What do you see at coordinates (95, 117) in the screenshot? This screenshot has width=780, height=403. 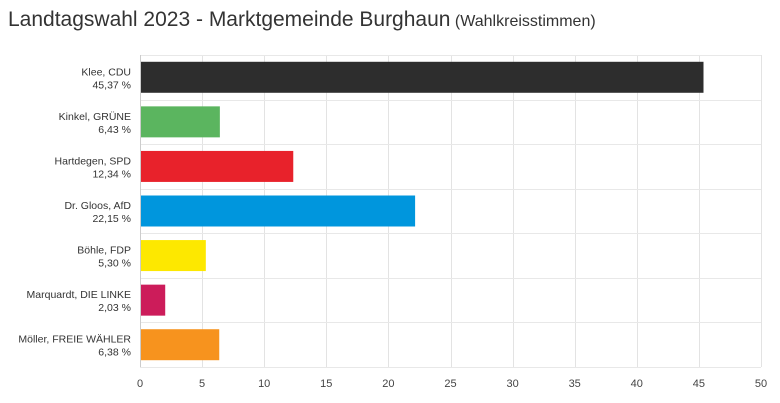 I see `category-label-1: Kinkel, GRÜNE` at bounding box center [95, 117].